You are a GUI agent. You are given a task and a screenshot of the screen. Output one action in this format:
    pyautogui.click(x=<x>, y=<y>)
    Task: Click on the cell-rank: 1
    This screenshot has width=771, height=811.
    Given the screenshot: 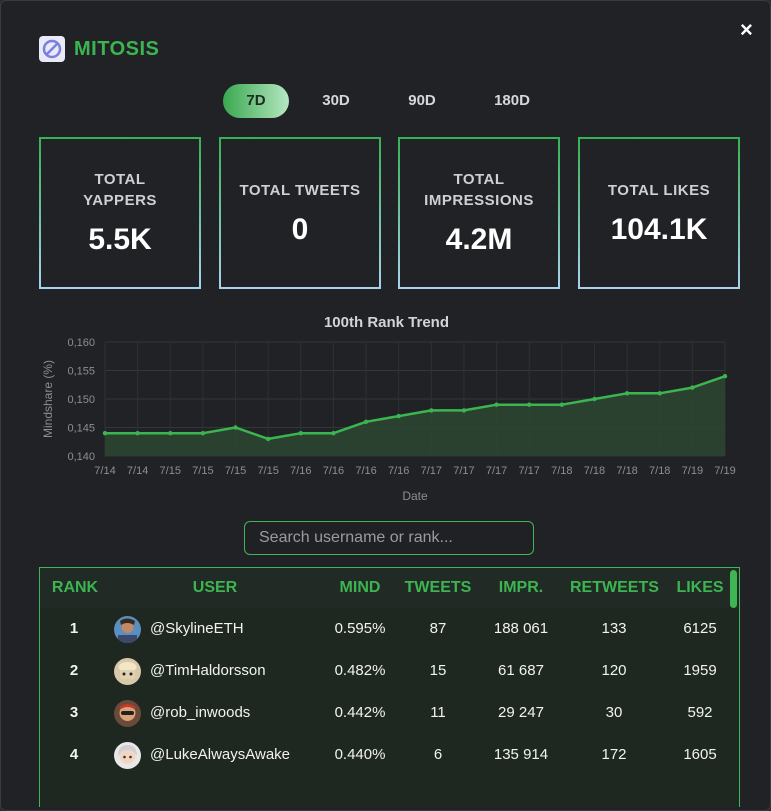 What is the action you would take?
    pyautogui.click(x=74, y=628)
    